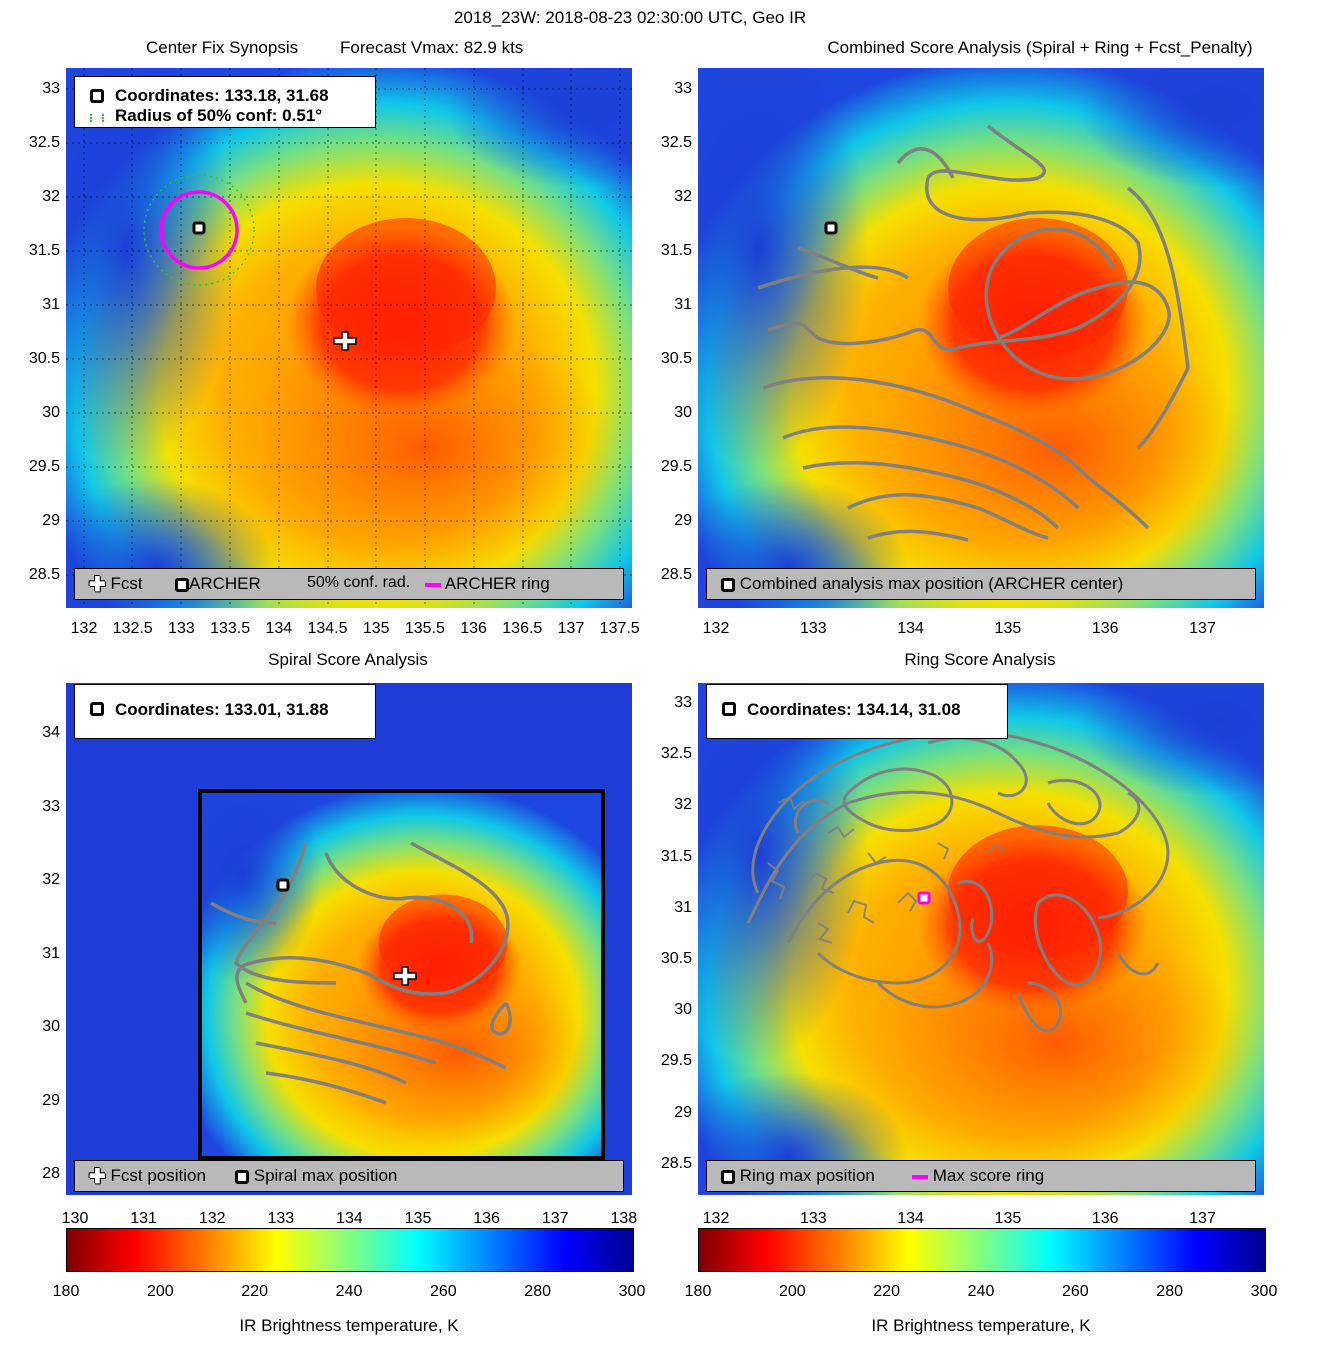  Describe the element at coordinates (75, 1218) in the screenshot. I see `x-tick-label: 130` at that location.